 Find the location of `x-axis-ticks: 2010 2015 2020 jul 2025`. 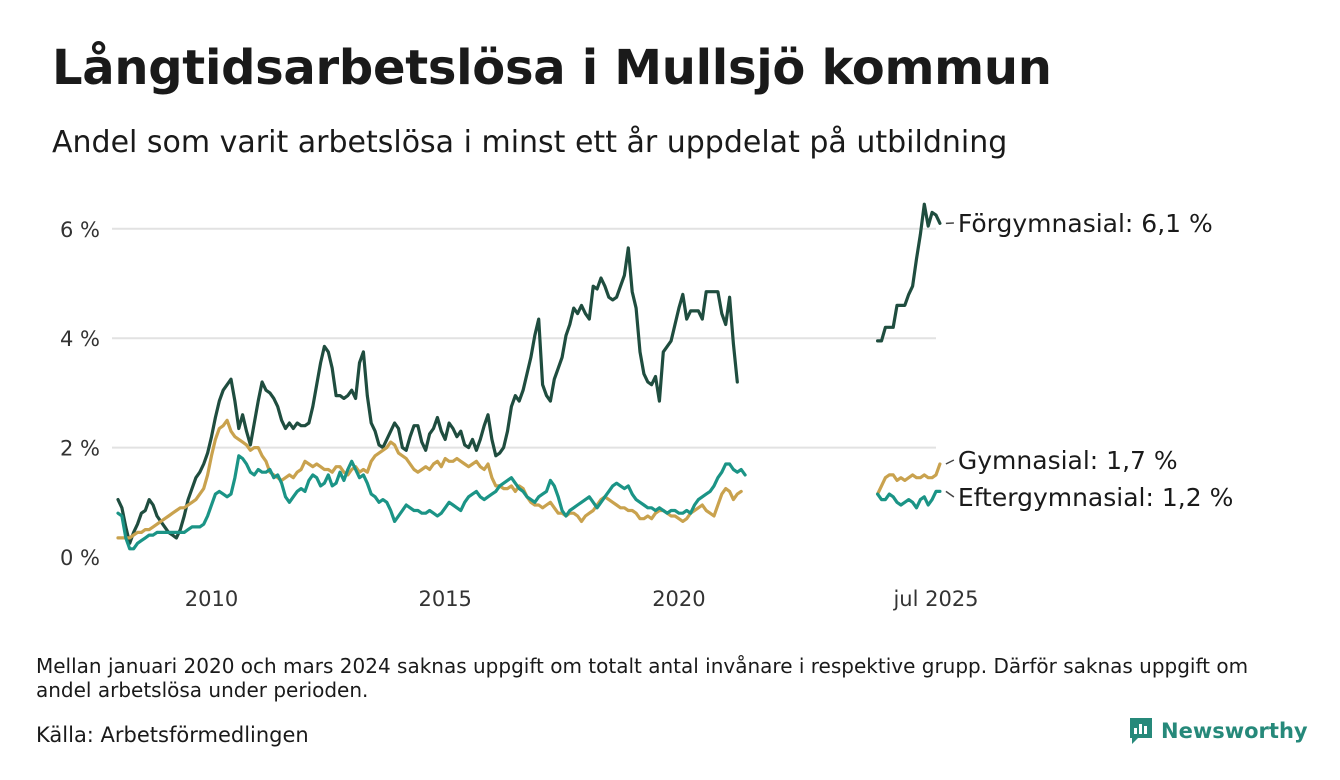

x-axis-ticks: 2010 2015 2020 jul 2025 is located at coordinates (582, 599).